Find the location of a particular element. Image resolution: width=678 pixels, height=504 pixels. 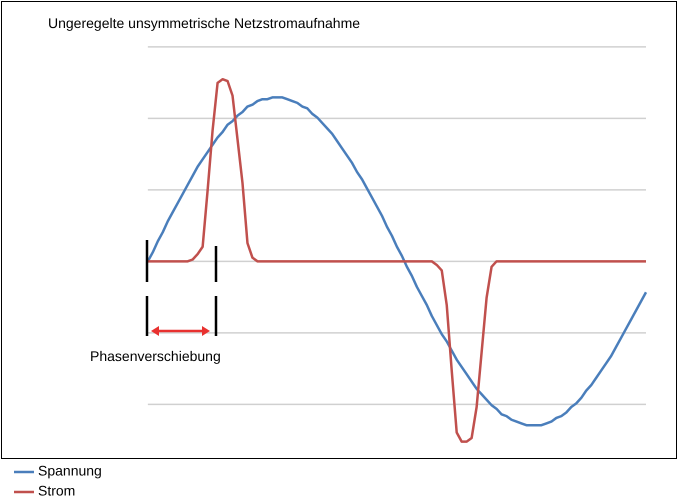

chart-title: Ungeregelte unsymmetrische Netzstromaufnahme is located at coordinates (204, 23).